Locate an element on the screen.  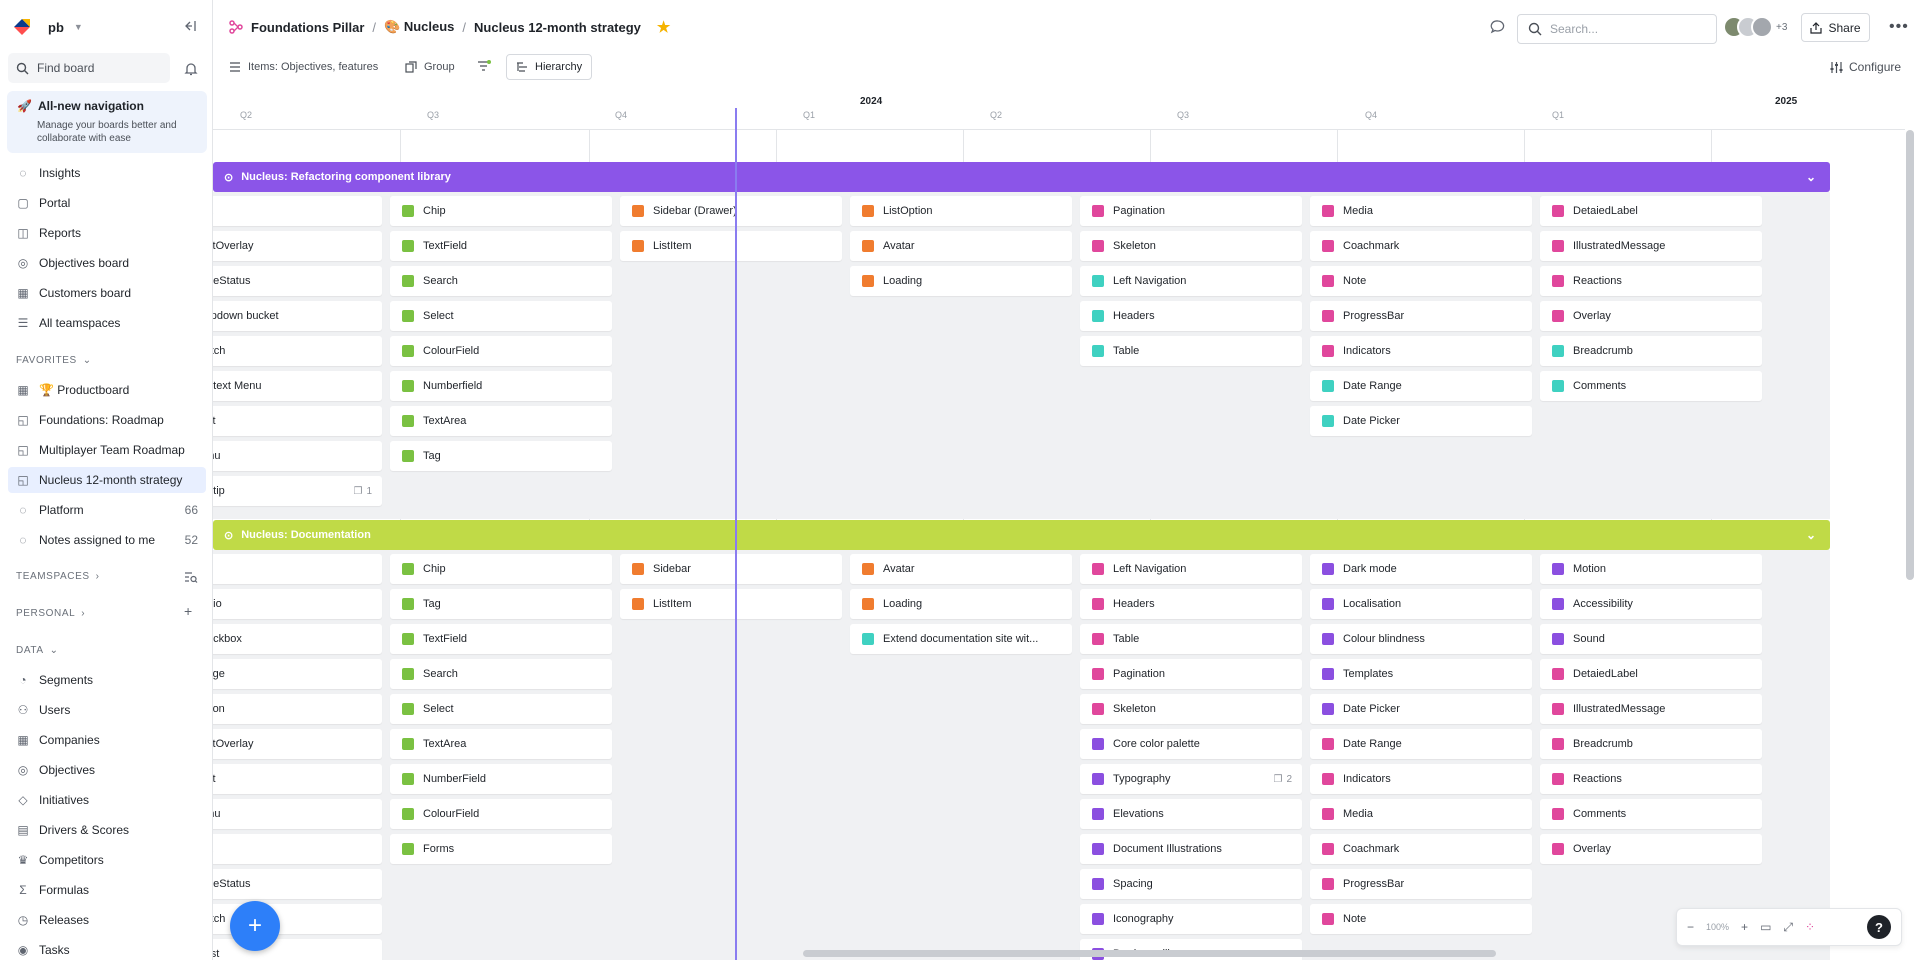
filter-icon is located at coordinates (484, 67).